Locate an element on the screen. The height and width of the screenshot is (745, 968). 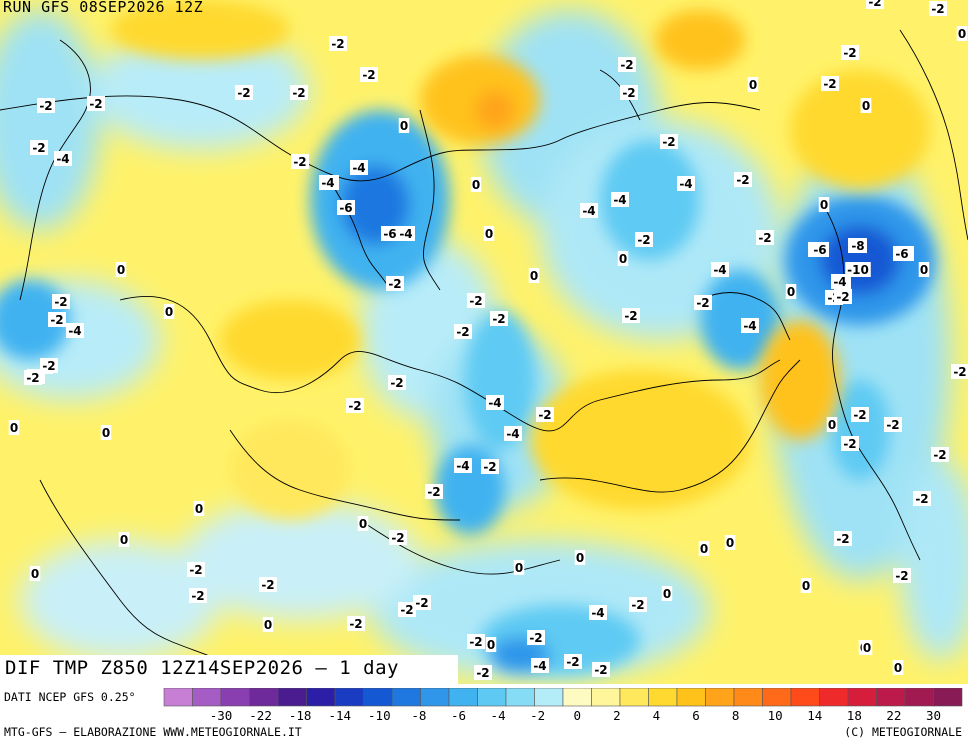
legend-tick-label: -4 is located at coordinates (498, 715).